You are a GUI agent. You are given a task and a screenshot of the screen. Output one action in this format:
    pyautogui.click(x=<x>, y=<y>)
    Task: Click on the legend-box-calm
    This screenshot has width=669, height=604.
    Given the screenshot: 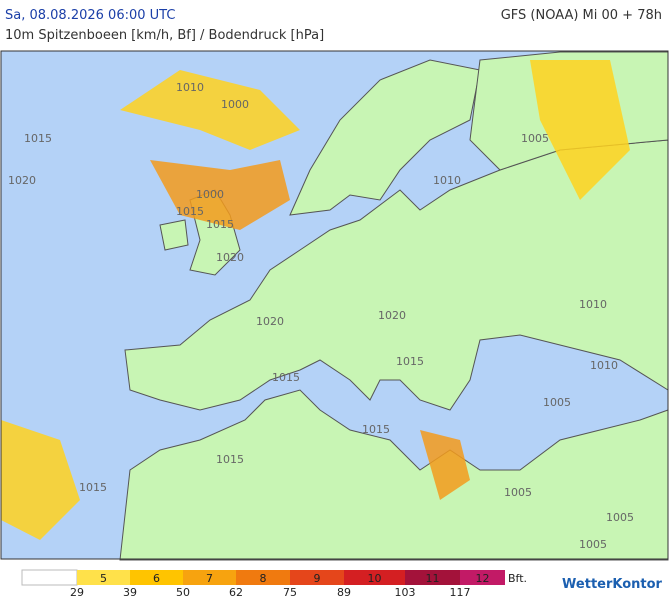 What is the action you would take?
    pyautogui.click(x=49, y=577)
    